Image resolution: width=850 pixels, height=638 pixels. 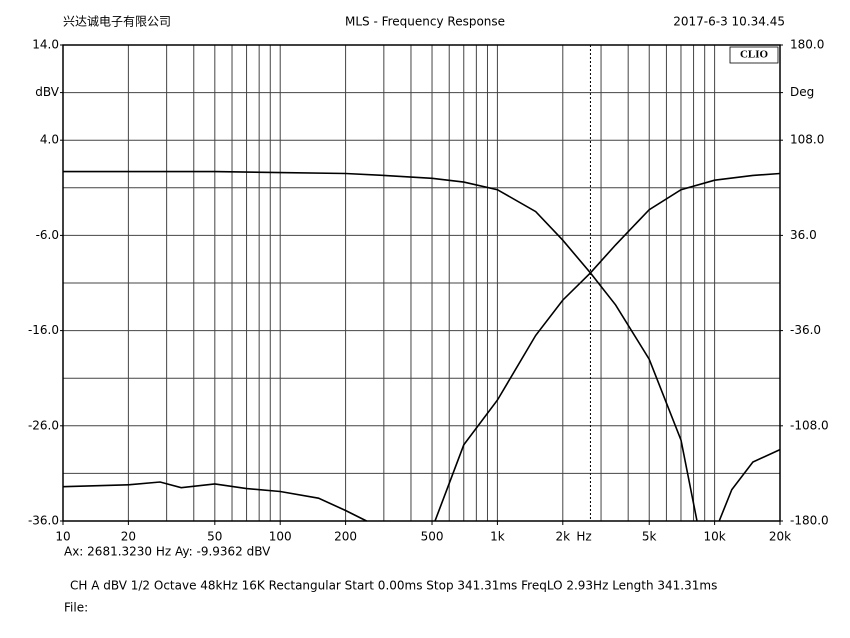 What do you see at coordinates (280, 537) in the screenshot?
I see `x-tick-label: 100` at bounding box center [280, 537].